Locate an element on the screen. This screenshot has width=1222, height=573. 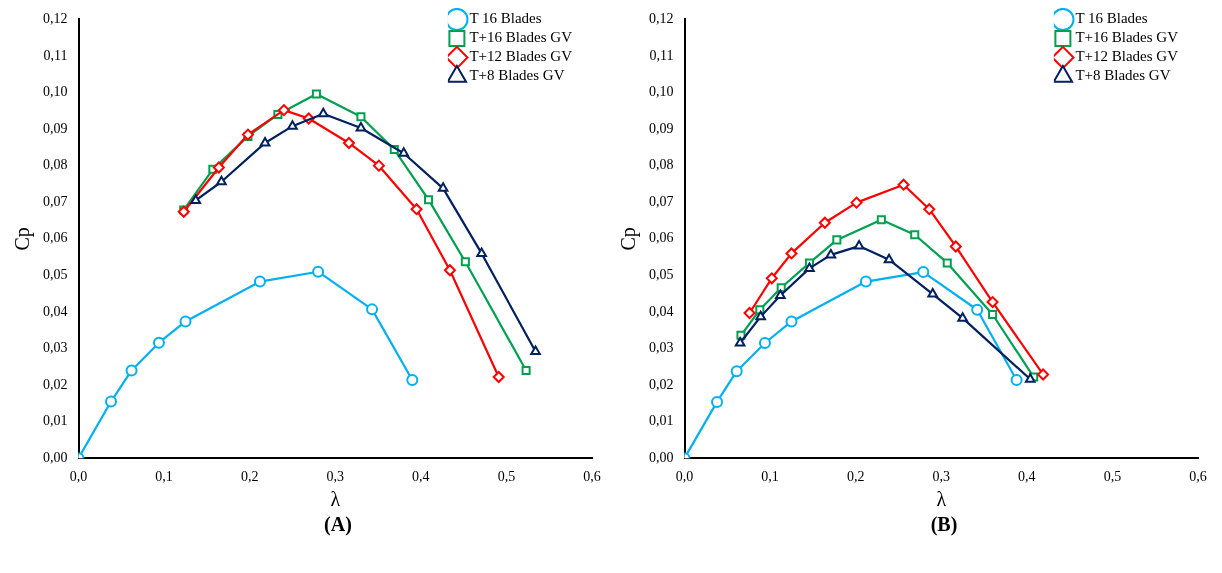
x-tick-label: 0,5 is located at coordinates (1112, 477).